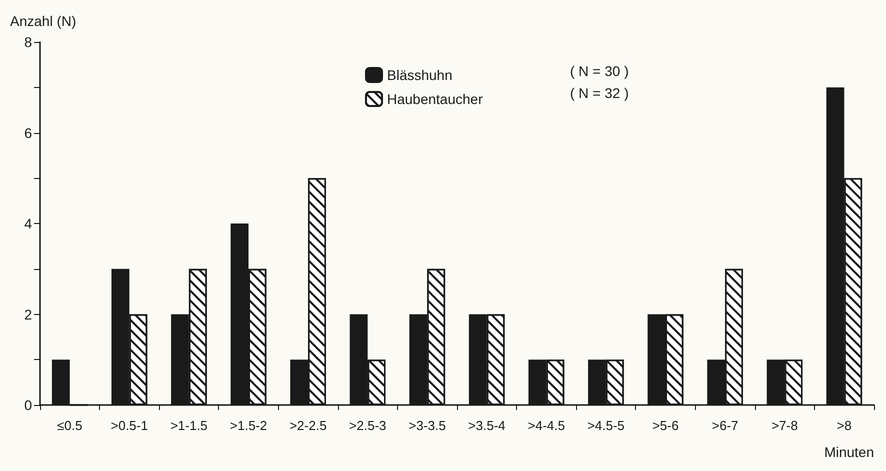 The image size is (886, 471). Describe the element at coordinates (487, 425) in the screenshot. I see `x-tick-label: >3.5-4` at that location.